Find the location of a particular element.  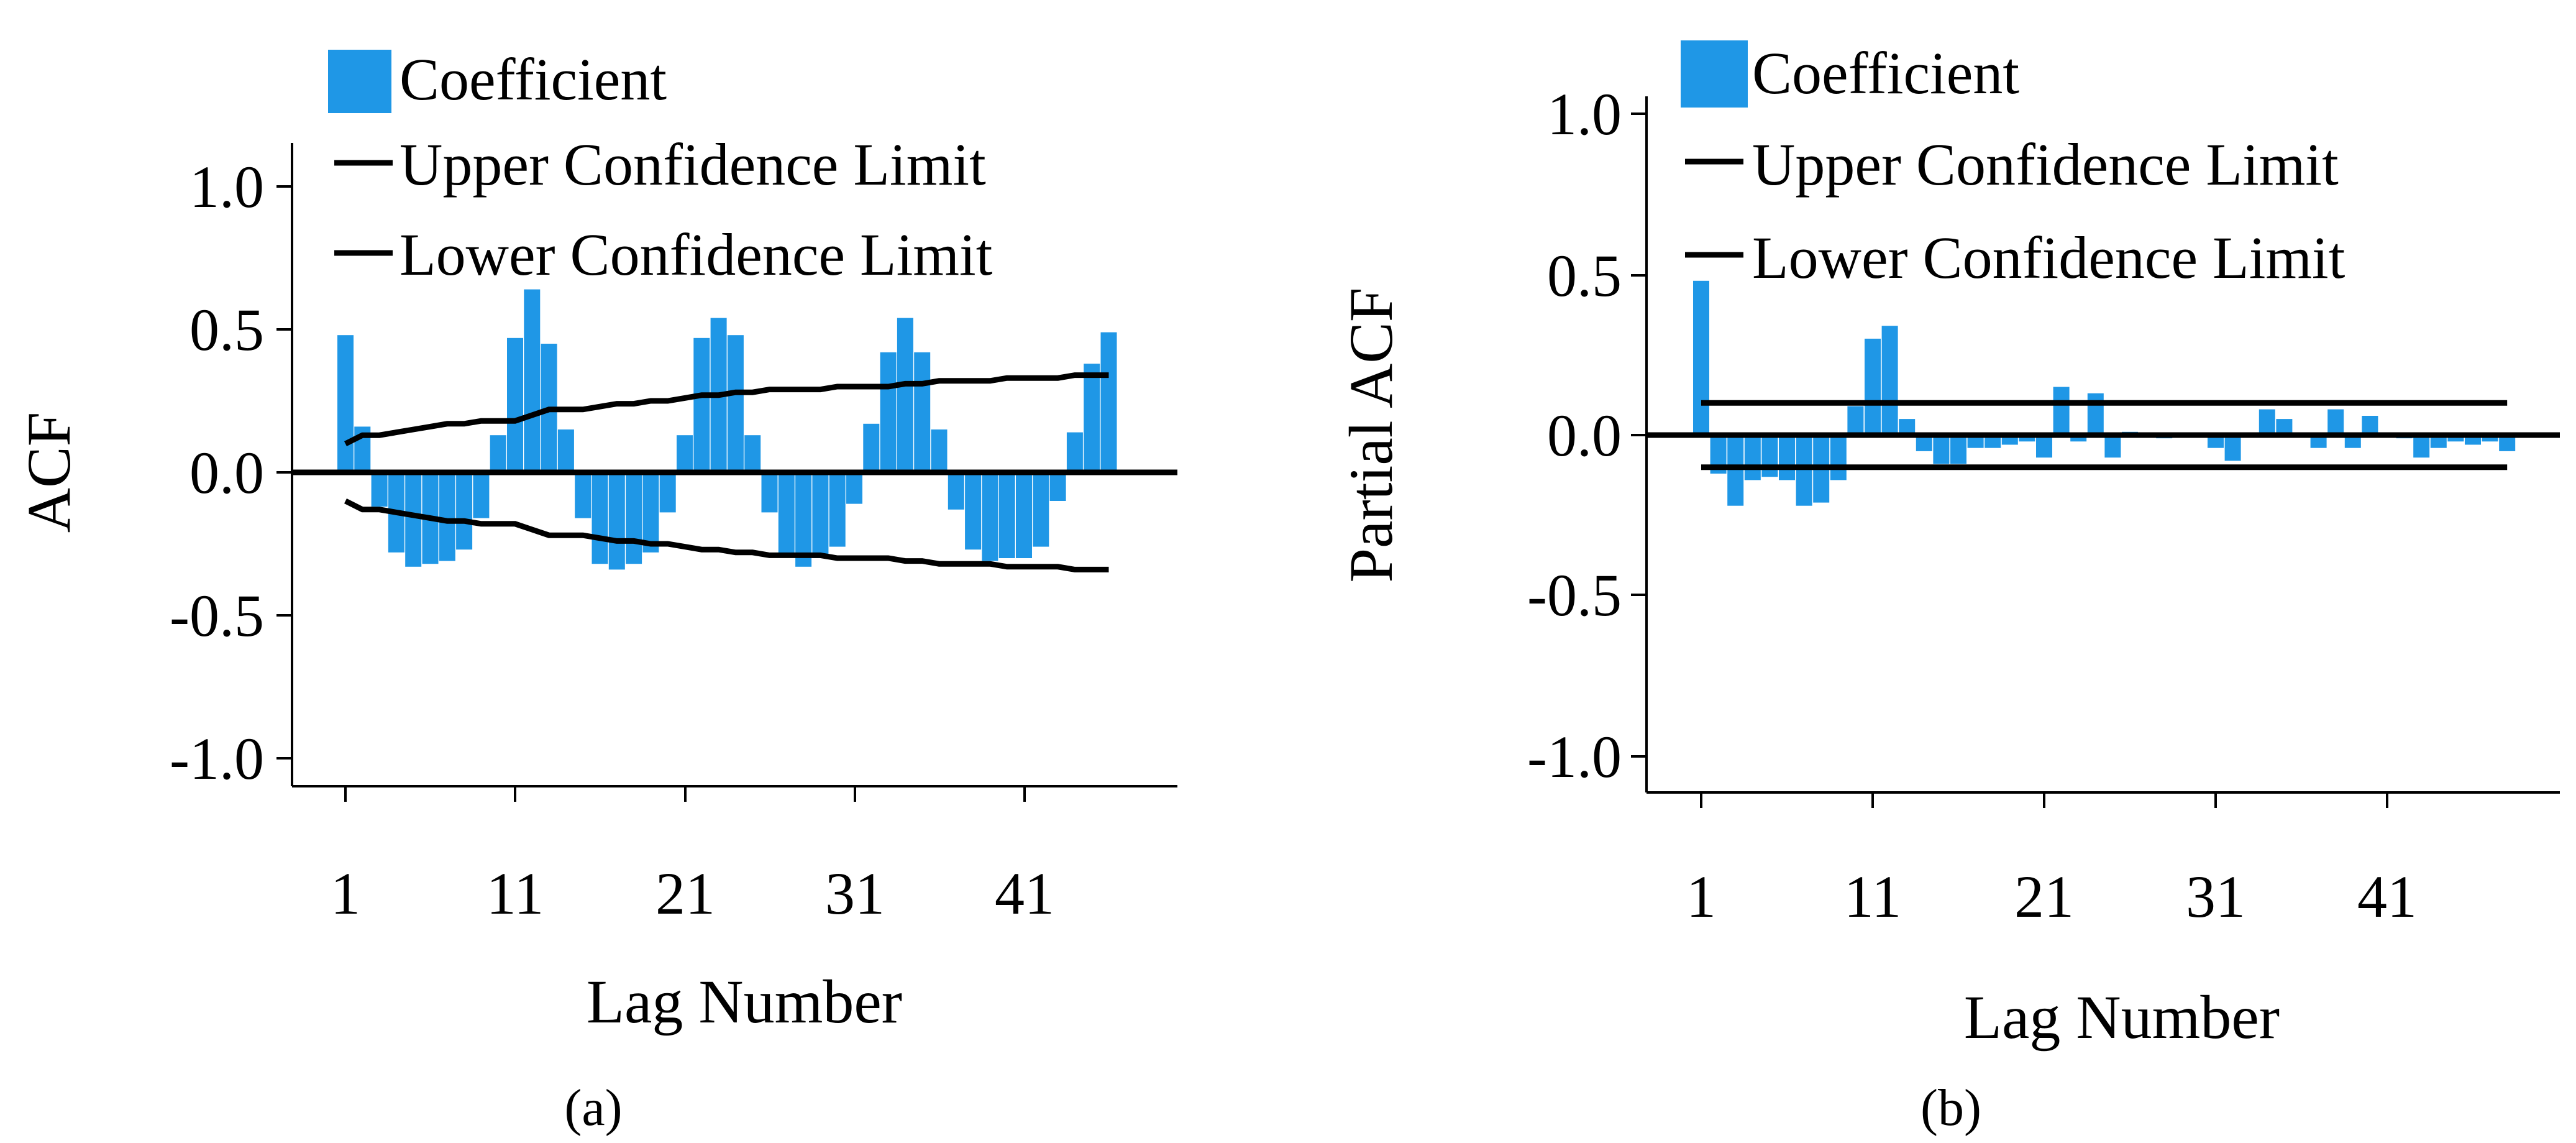

panel-label-b: (b) is located at coordinates (1951, 1108).